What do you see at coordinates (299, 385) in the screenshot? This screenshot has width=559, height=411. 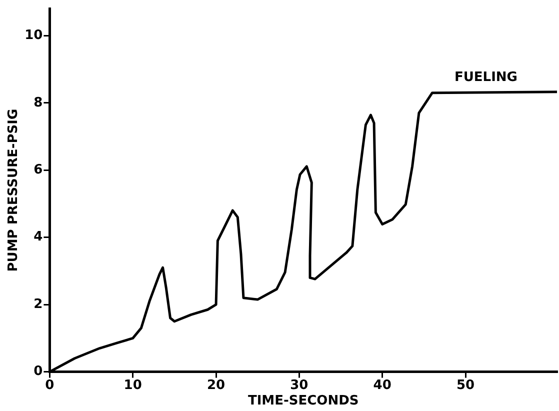 I see `x-tick-label: 30` at bounding box center [299, 385].